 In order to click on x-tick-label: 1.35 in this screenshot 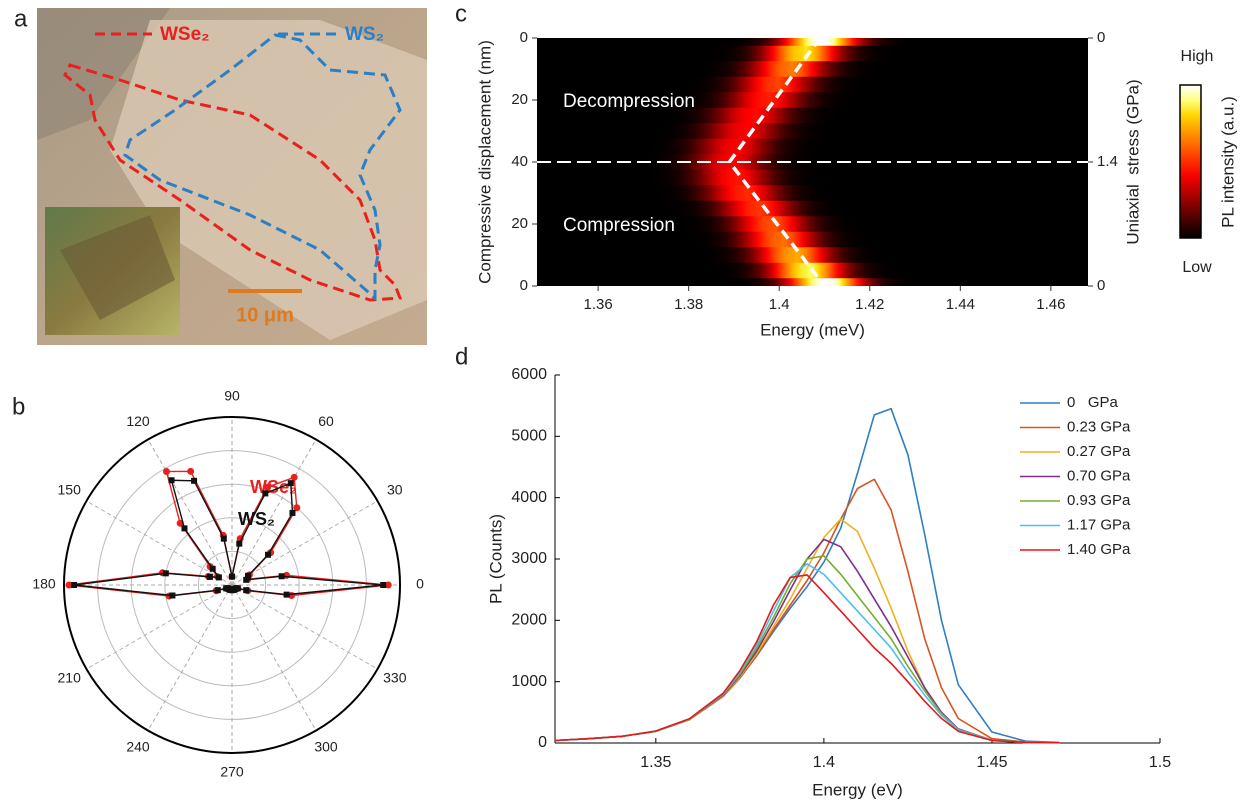, I will do `click(655, 762)`.